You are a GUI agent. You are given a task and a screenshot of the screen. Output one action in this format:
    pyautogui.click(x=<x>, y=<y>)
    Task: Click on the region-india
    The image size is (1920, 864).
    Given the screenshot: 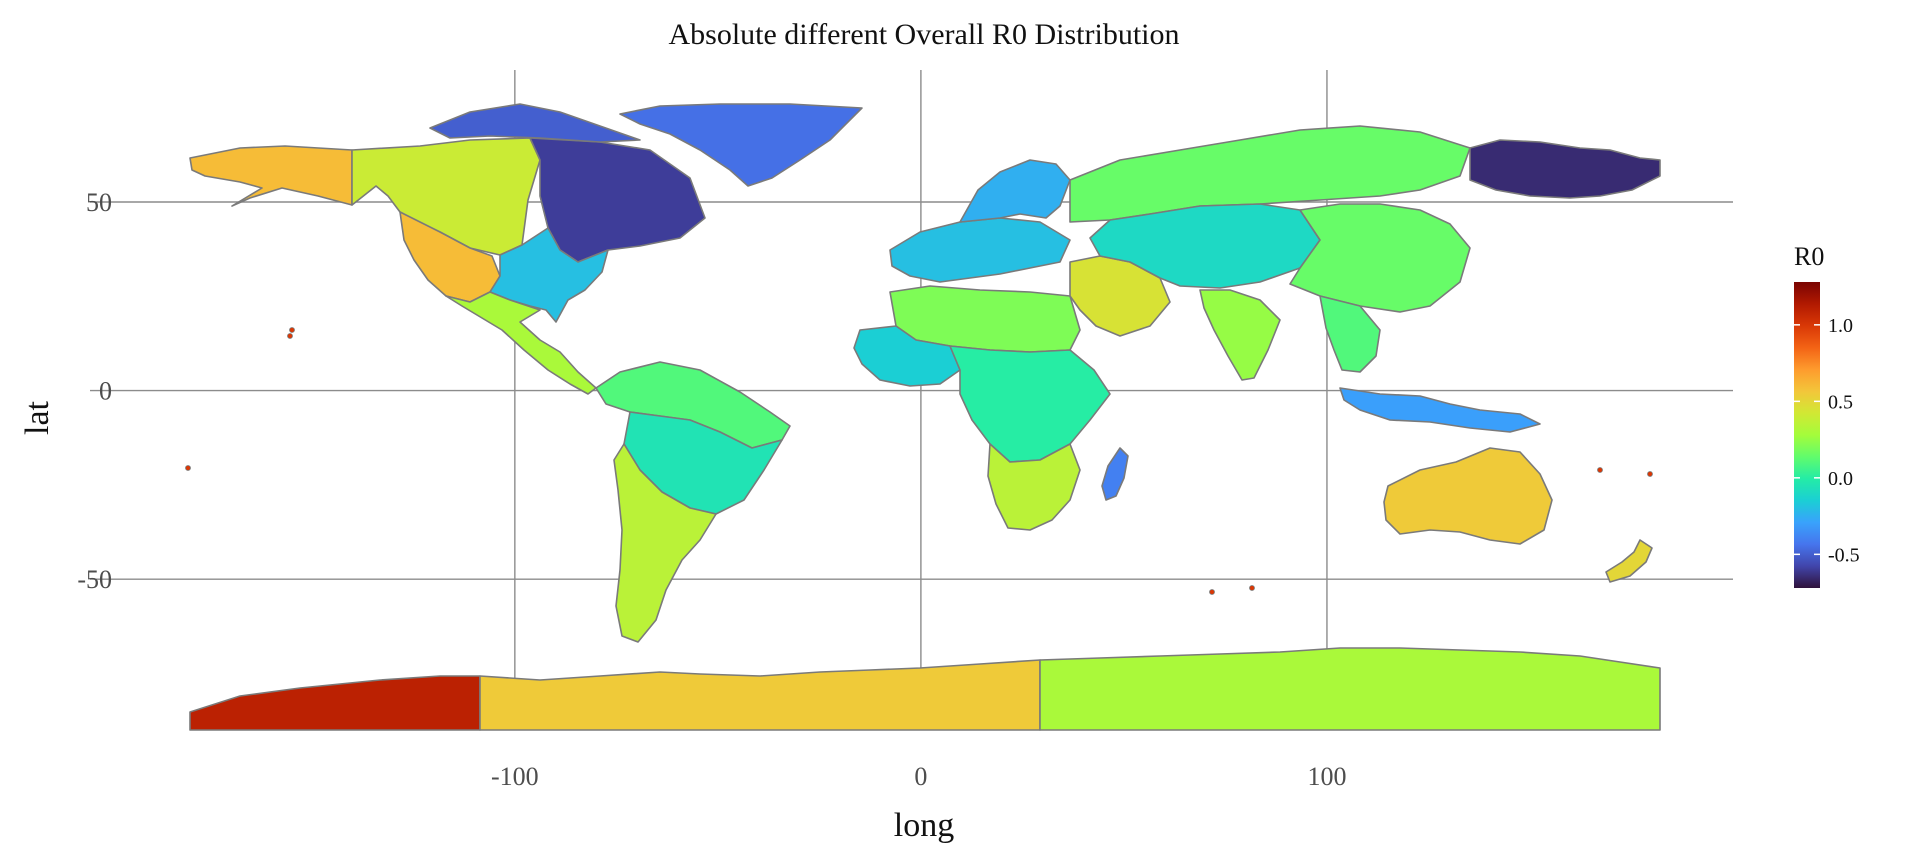 What is the action you would take?
    pyautogui.click(x=1240, y=335)
    